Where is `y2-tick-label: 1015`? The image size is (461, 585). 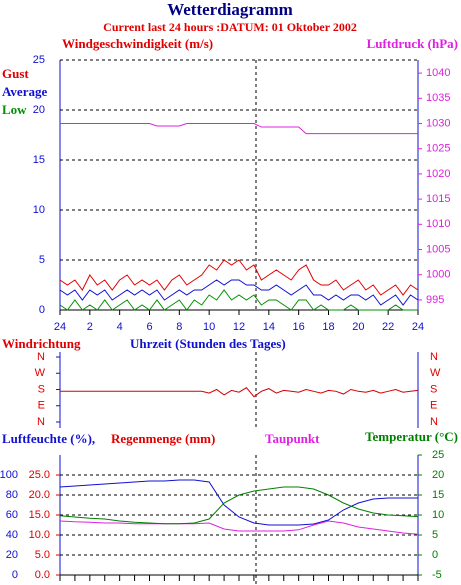 y2-tick-label: 1015 is located at coordinates (438, 199).